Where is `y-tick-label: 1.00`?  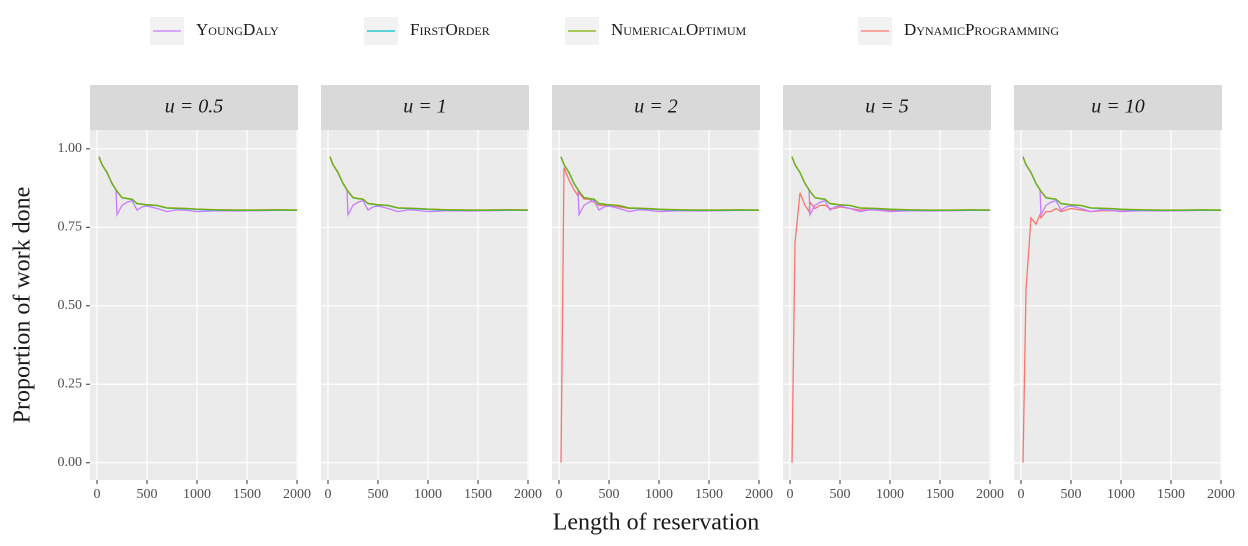 y-tick-label: 1.00 is located at coordinates (70, 148).